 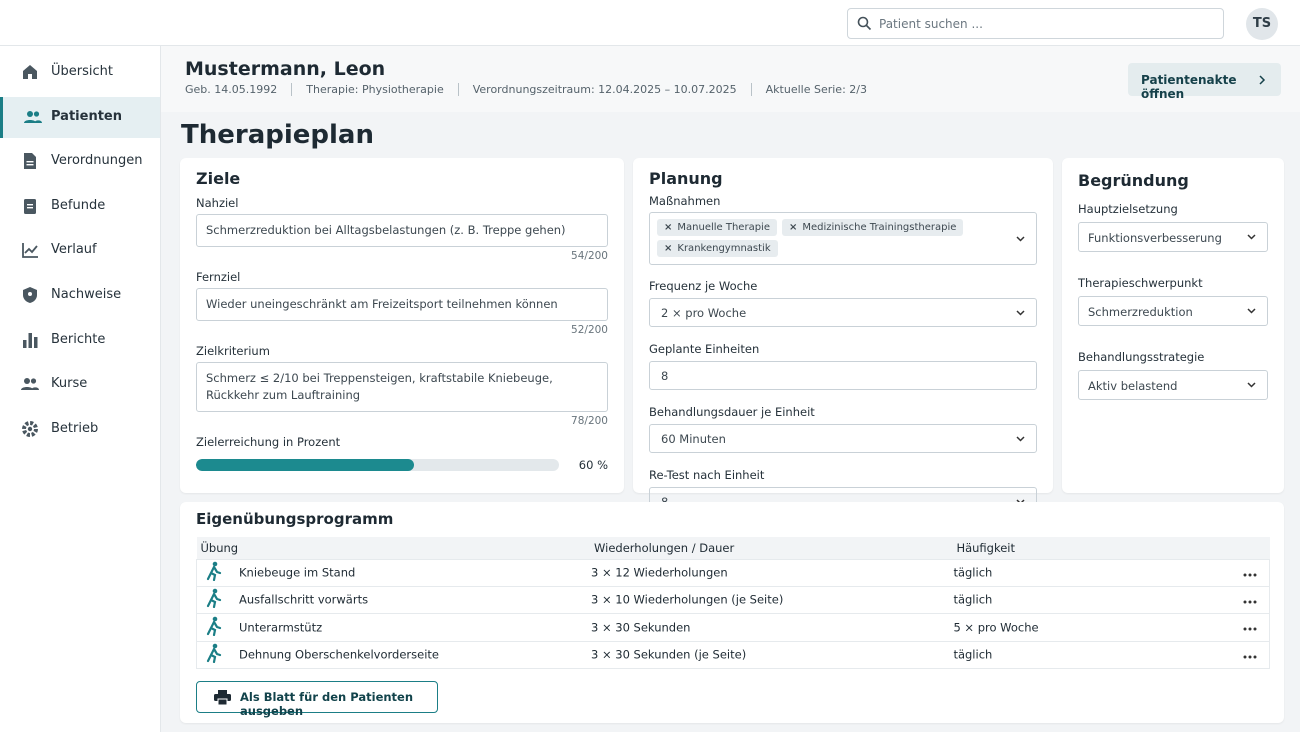 I want to click on select-field: Funktionsverbesserung, so click(x=1173, y=237).